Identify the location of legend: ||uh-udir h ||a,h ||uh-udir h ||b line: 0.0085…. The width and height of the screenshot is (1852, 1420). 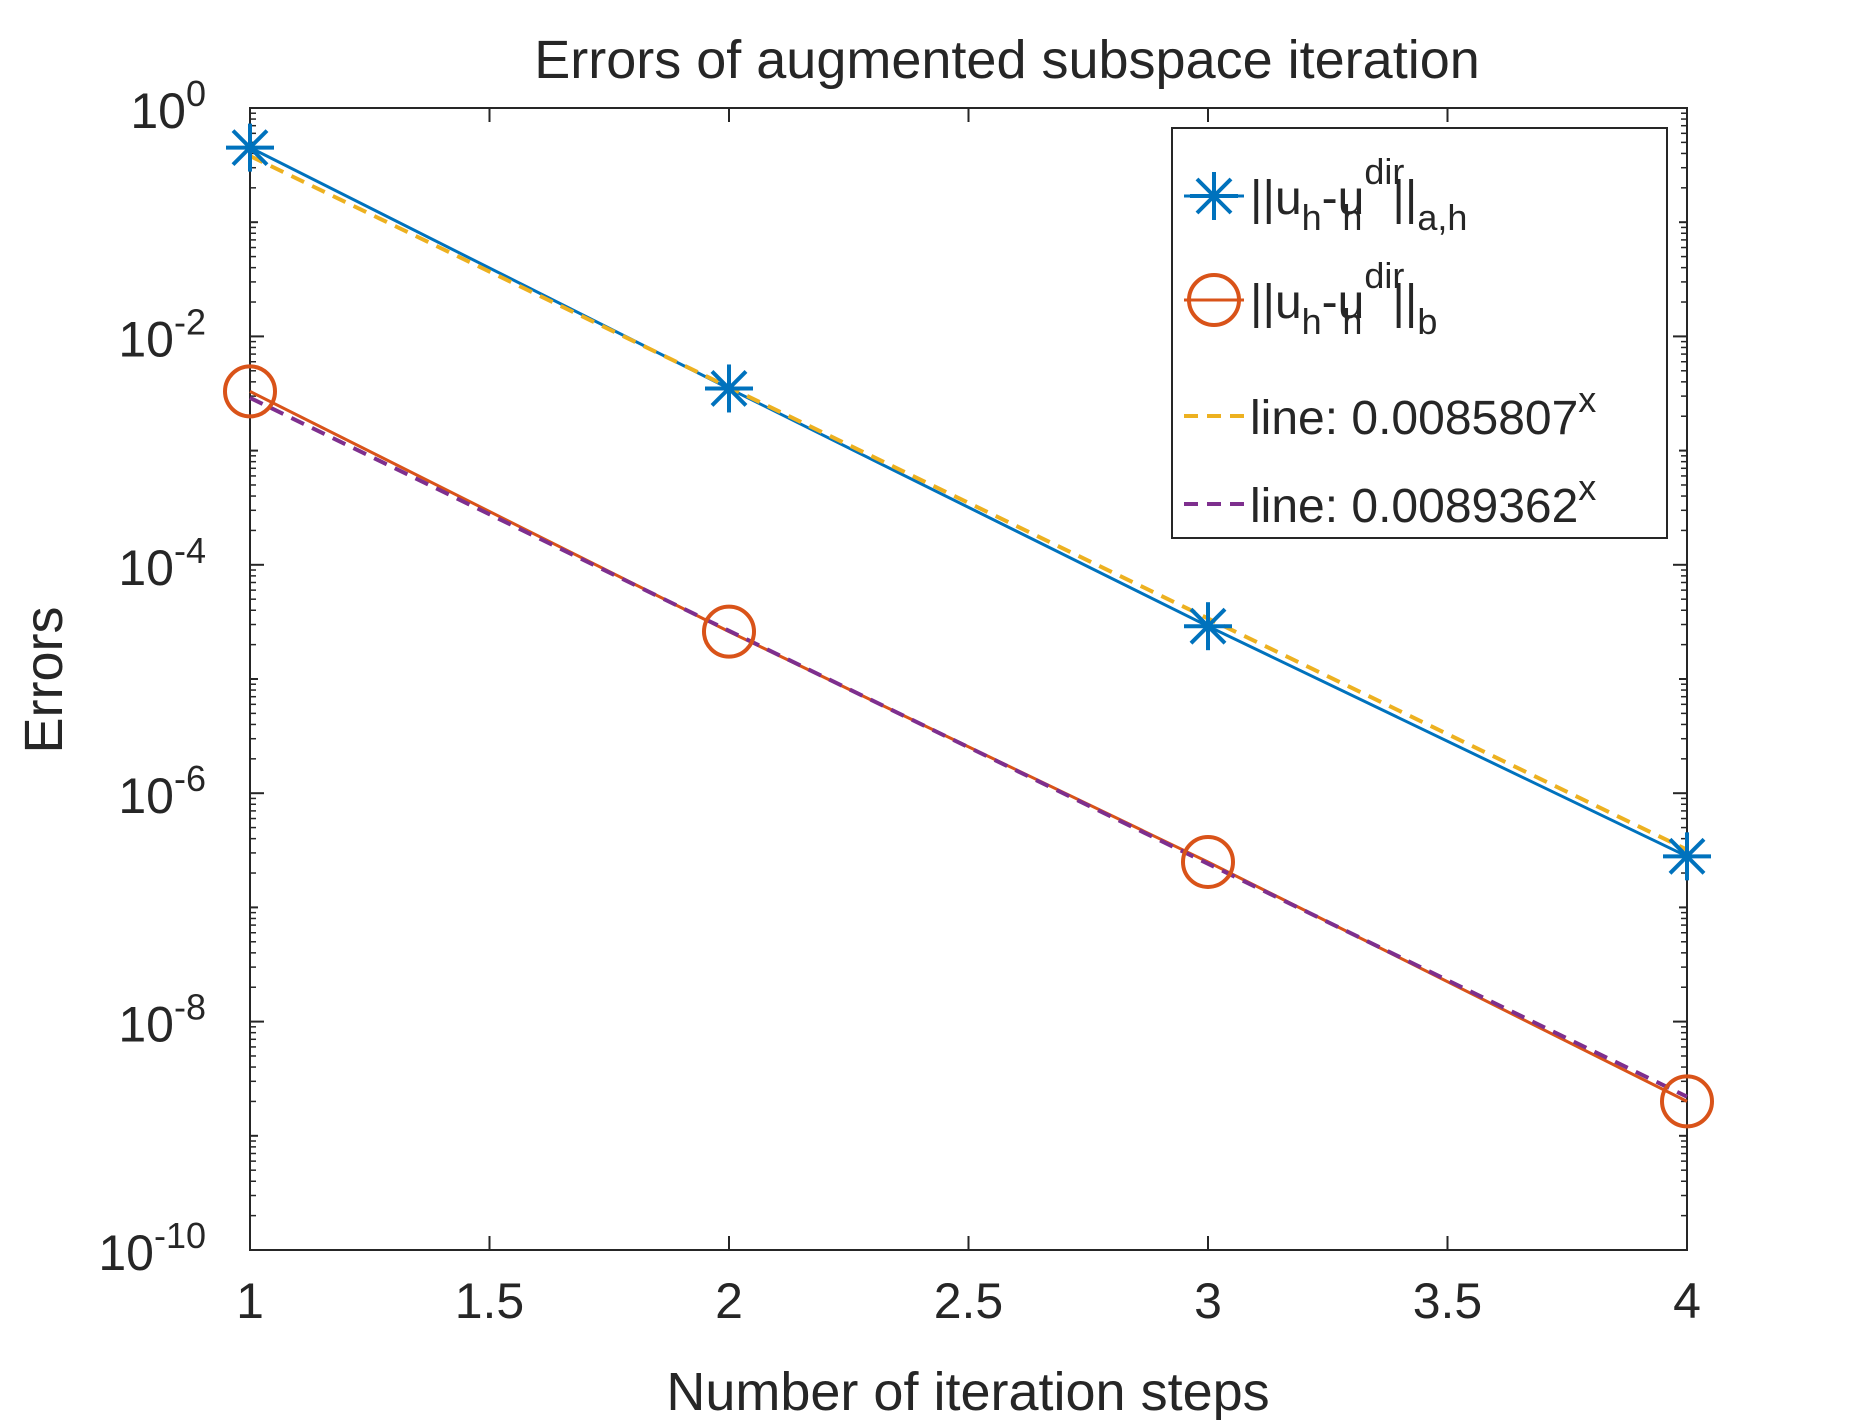
(1419, 333).